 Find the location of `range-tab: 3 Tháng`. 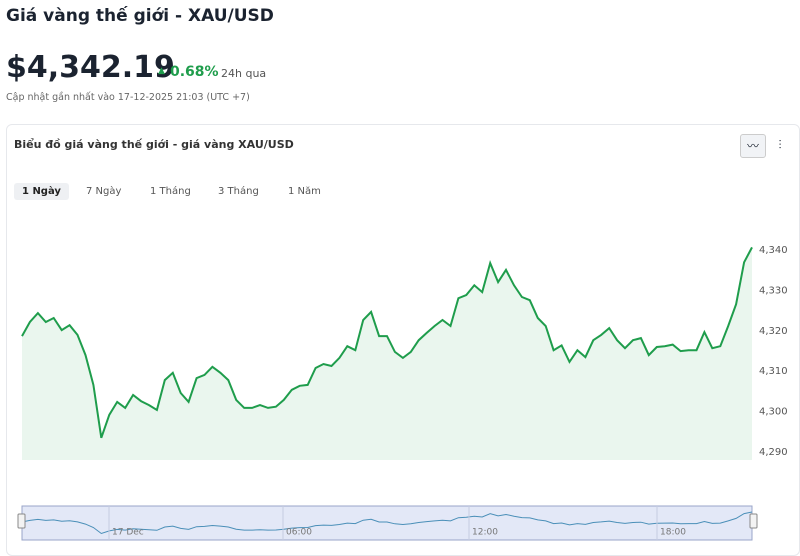

range-tab: 3 Tháng is located at coordinates (238, 191).